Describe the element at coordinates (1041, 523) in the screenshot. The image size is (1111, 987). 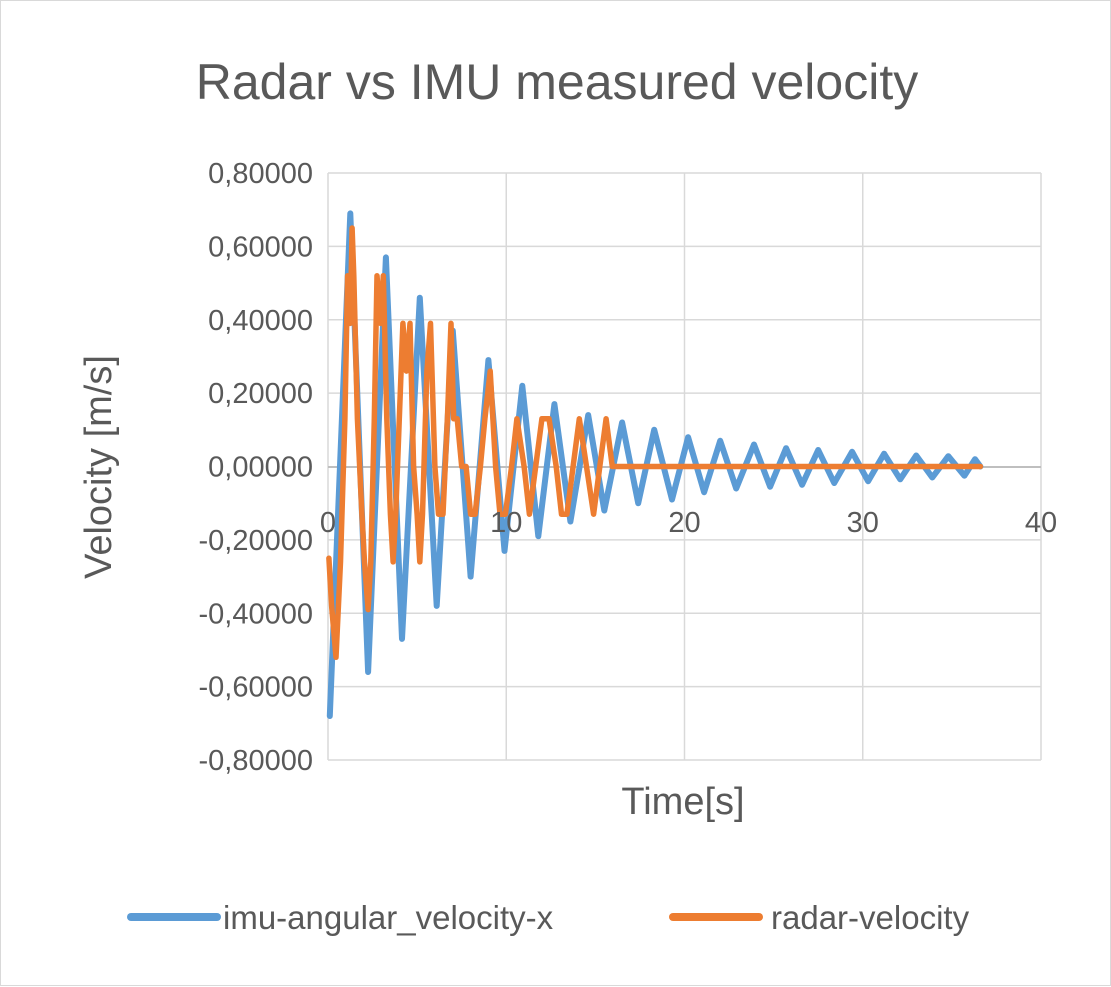
I see `x-tick-label: 40` at that location.